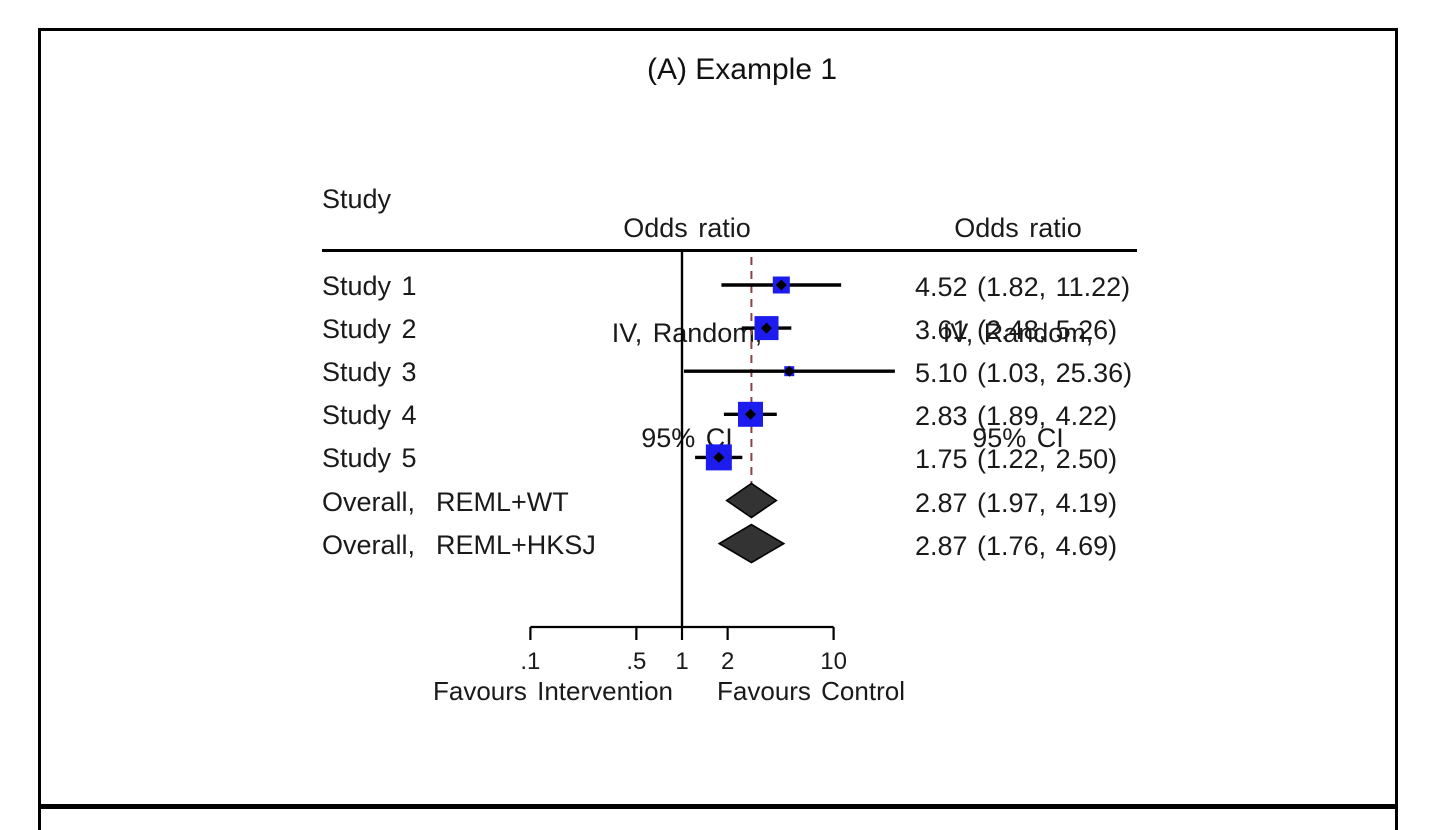  I want to click on plot-column-header-line1: Odds ratio, so click(687, 228).